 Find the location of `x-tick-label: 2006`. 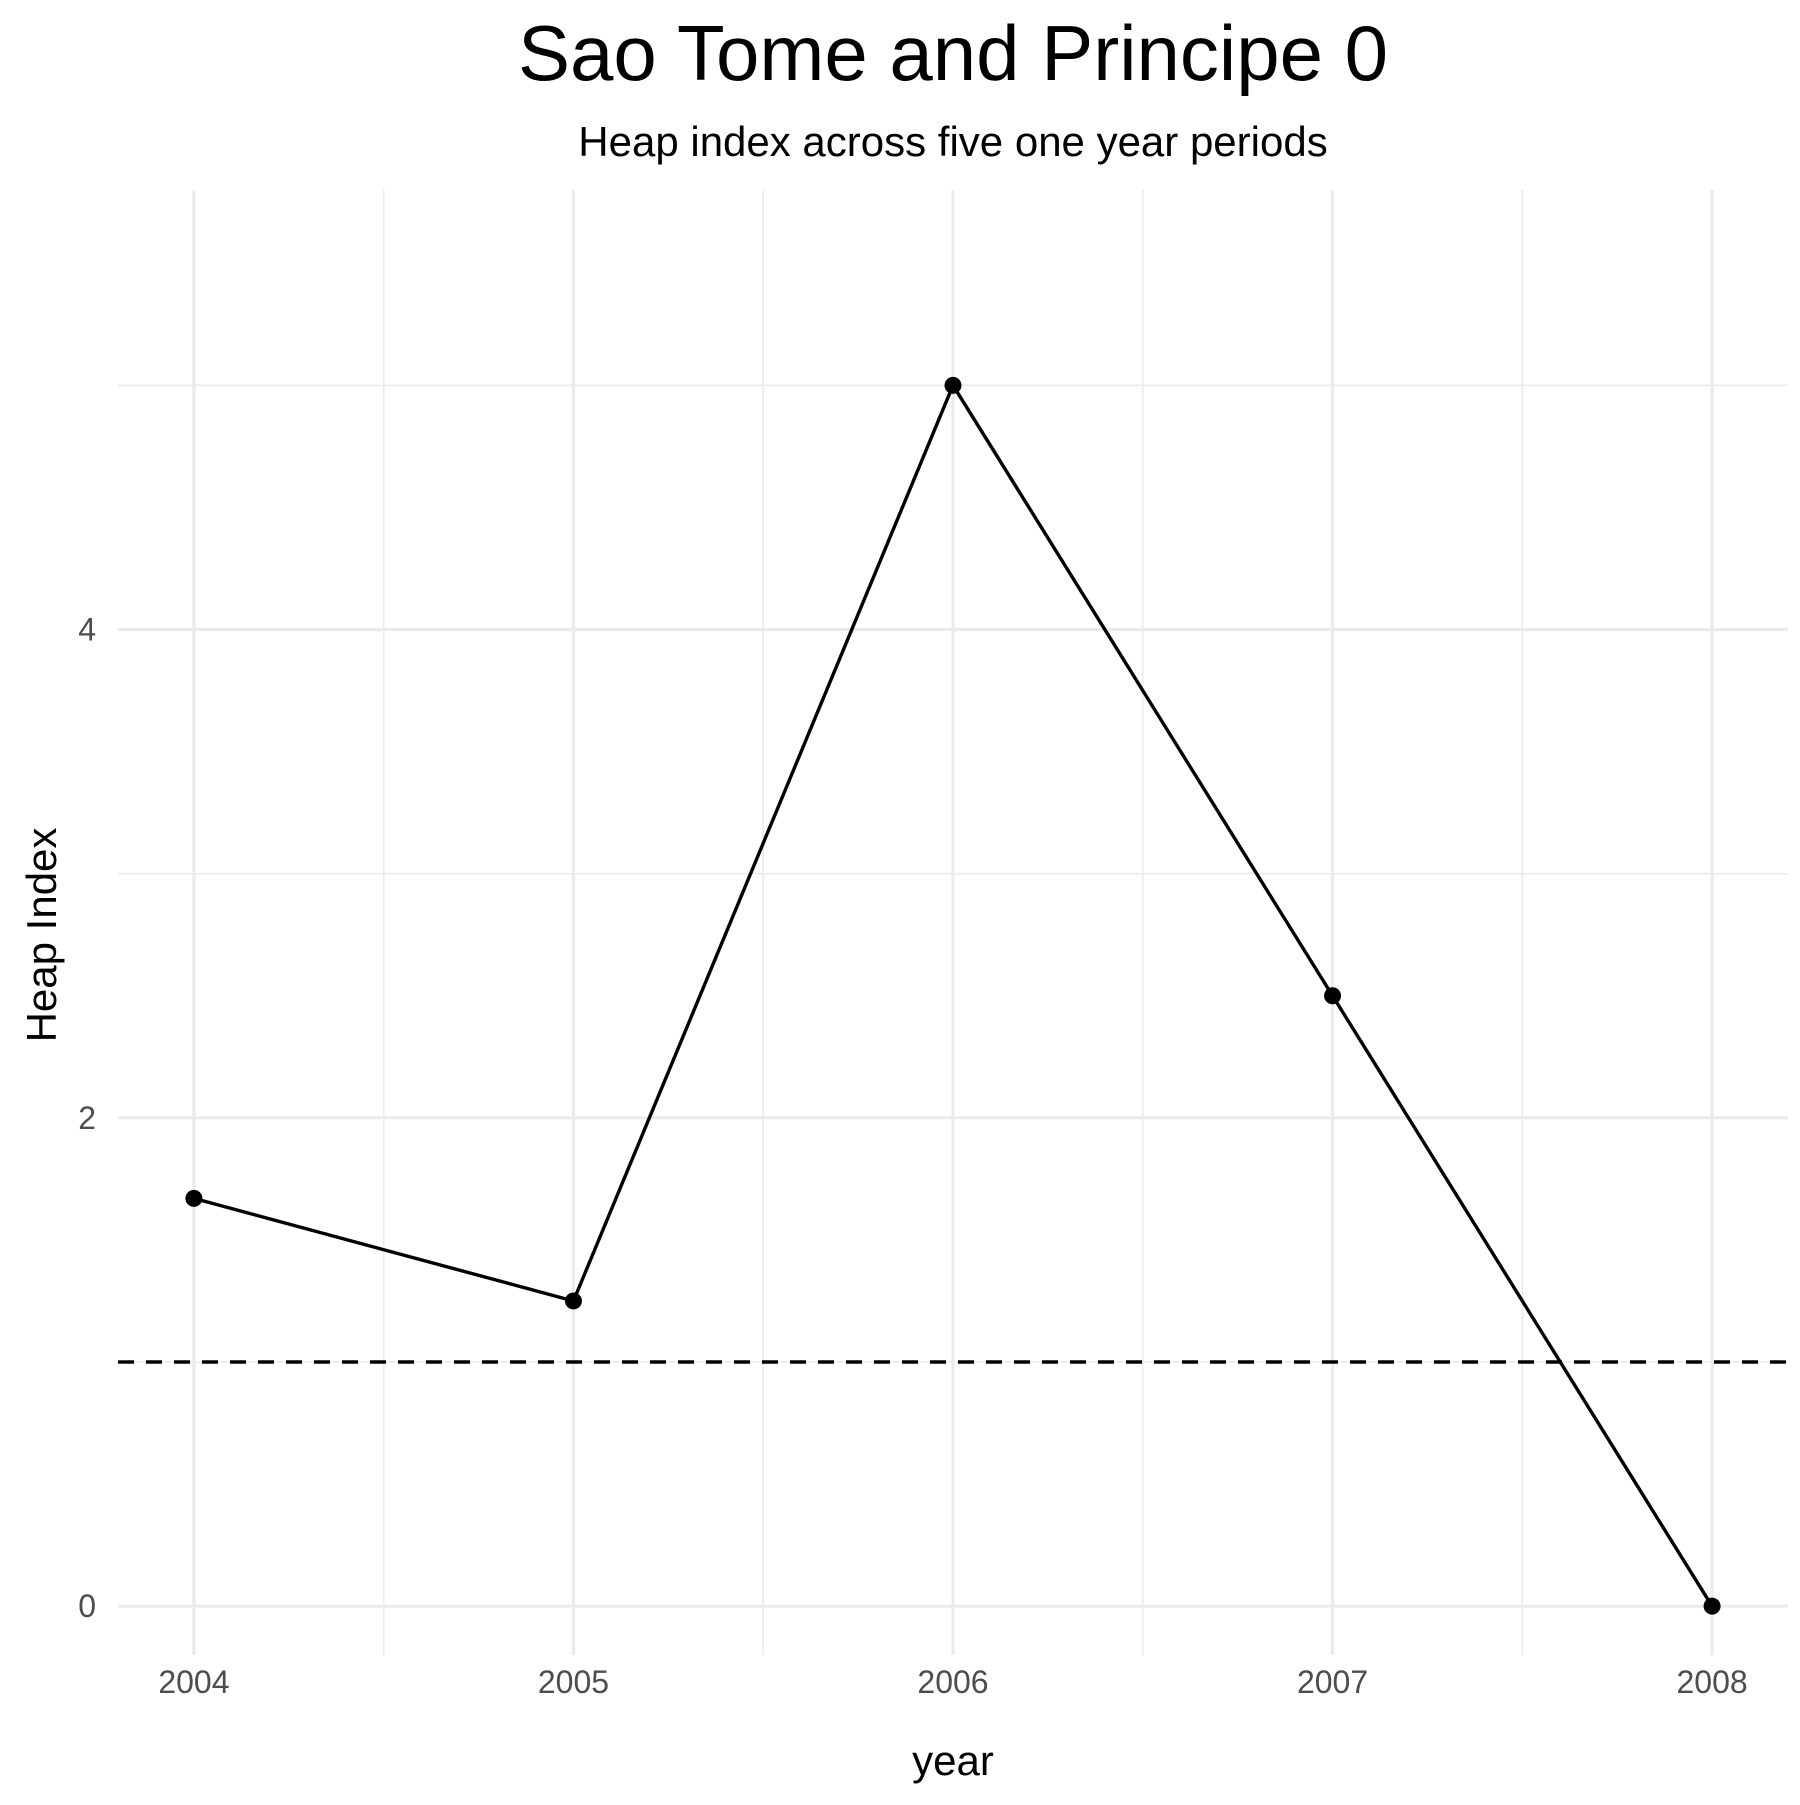

x-tick-label: 2006 is located at coordinates (952, 1682).